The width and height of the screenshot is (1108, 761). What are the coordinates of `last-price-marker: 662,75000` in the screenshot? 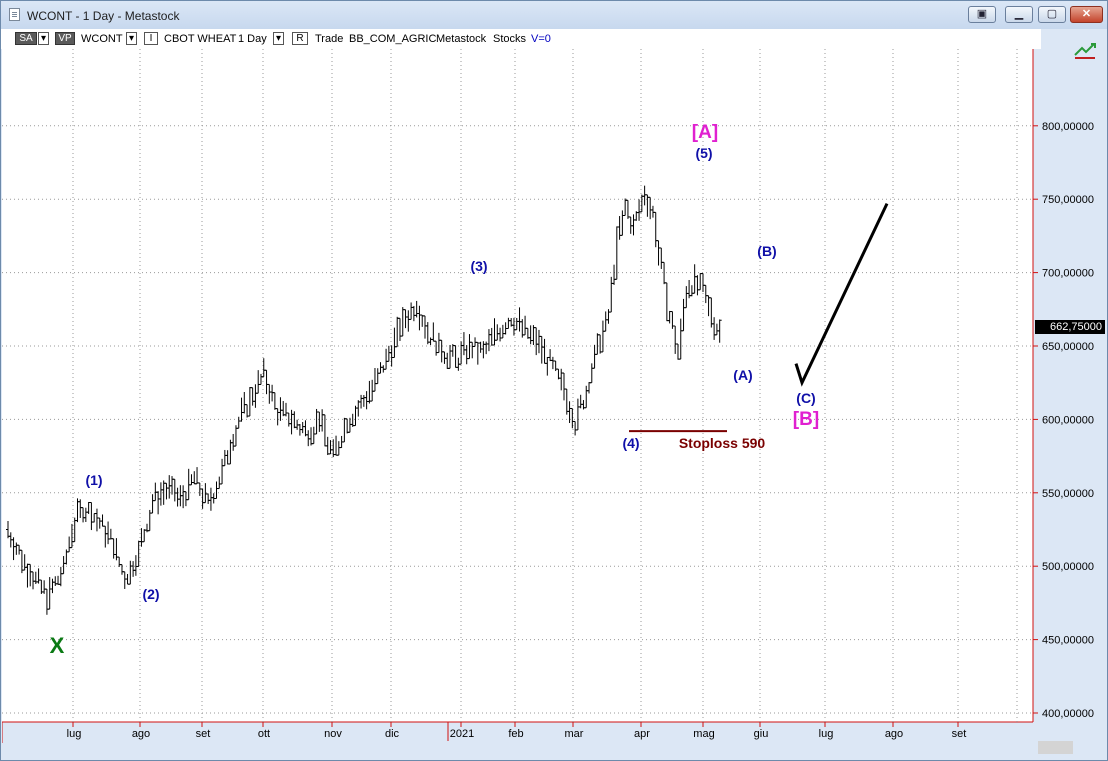 It's located at (1070, 327).